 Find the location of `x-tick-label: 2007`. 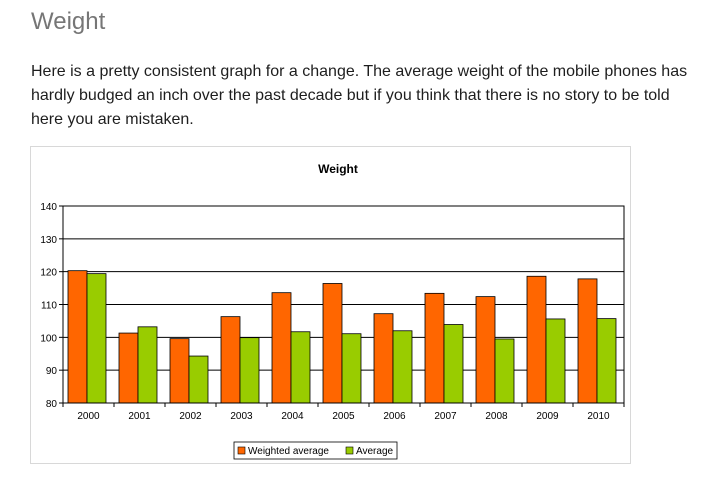

x-tick-label: 2007 is located at coordinates (445, 416).